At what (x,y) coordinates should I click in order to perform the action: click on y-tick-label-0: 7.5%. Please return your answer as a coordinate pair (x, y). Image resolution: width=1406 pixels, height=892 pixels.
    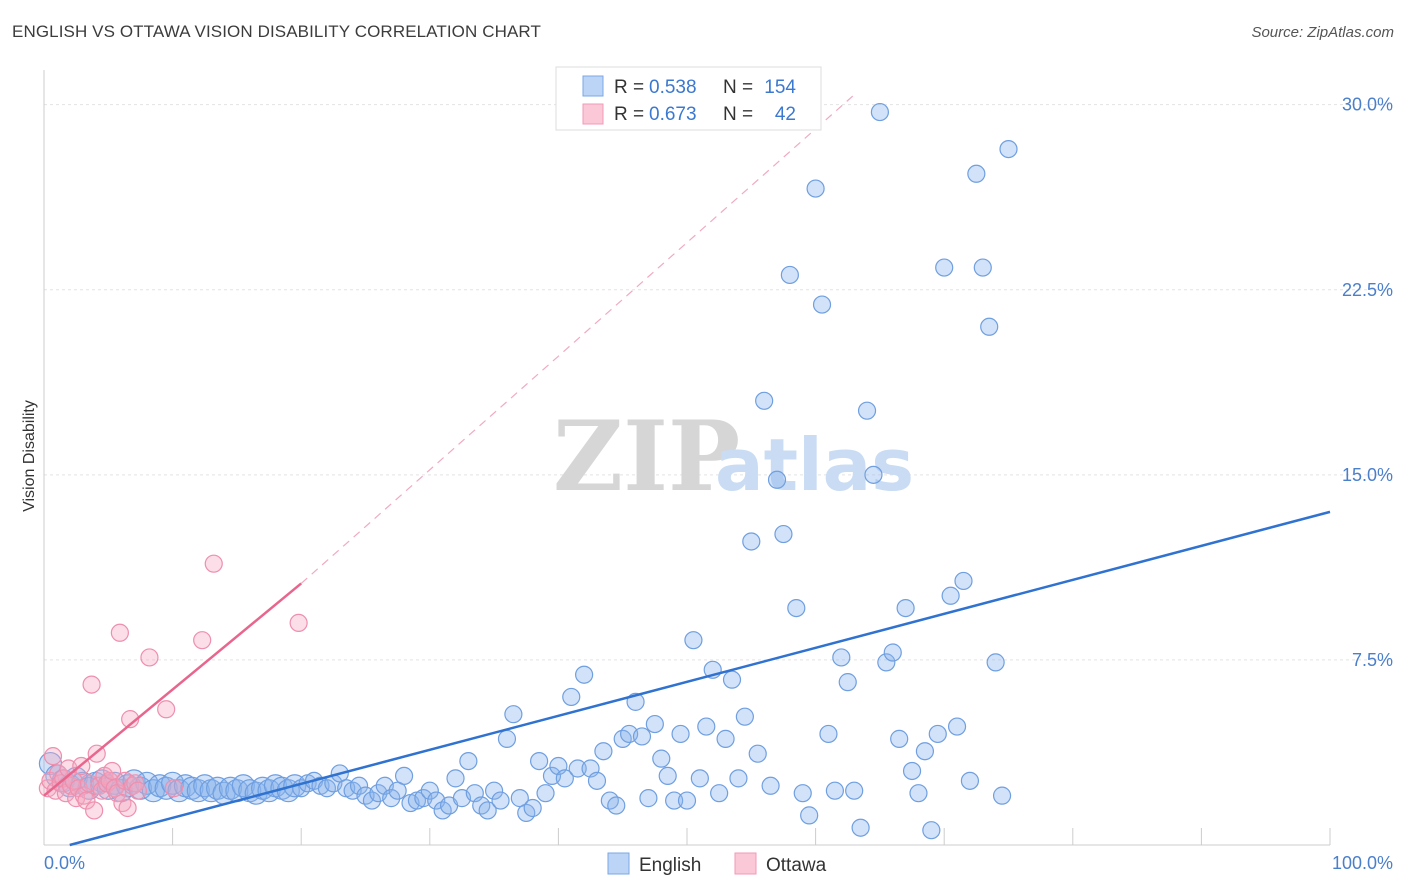
    Looking at the image, I should click on (1372, 660).